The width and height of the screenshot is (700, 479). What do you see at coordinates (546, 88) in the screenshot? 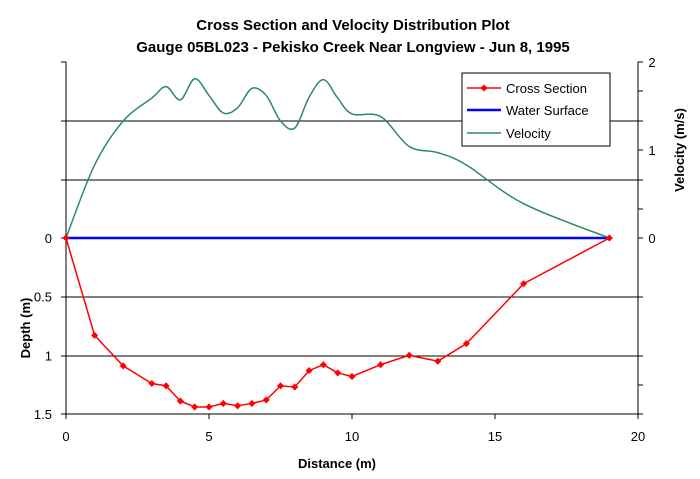
I see `legend-label-cross-section: Cross Section` at bounding box center [546, 88].